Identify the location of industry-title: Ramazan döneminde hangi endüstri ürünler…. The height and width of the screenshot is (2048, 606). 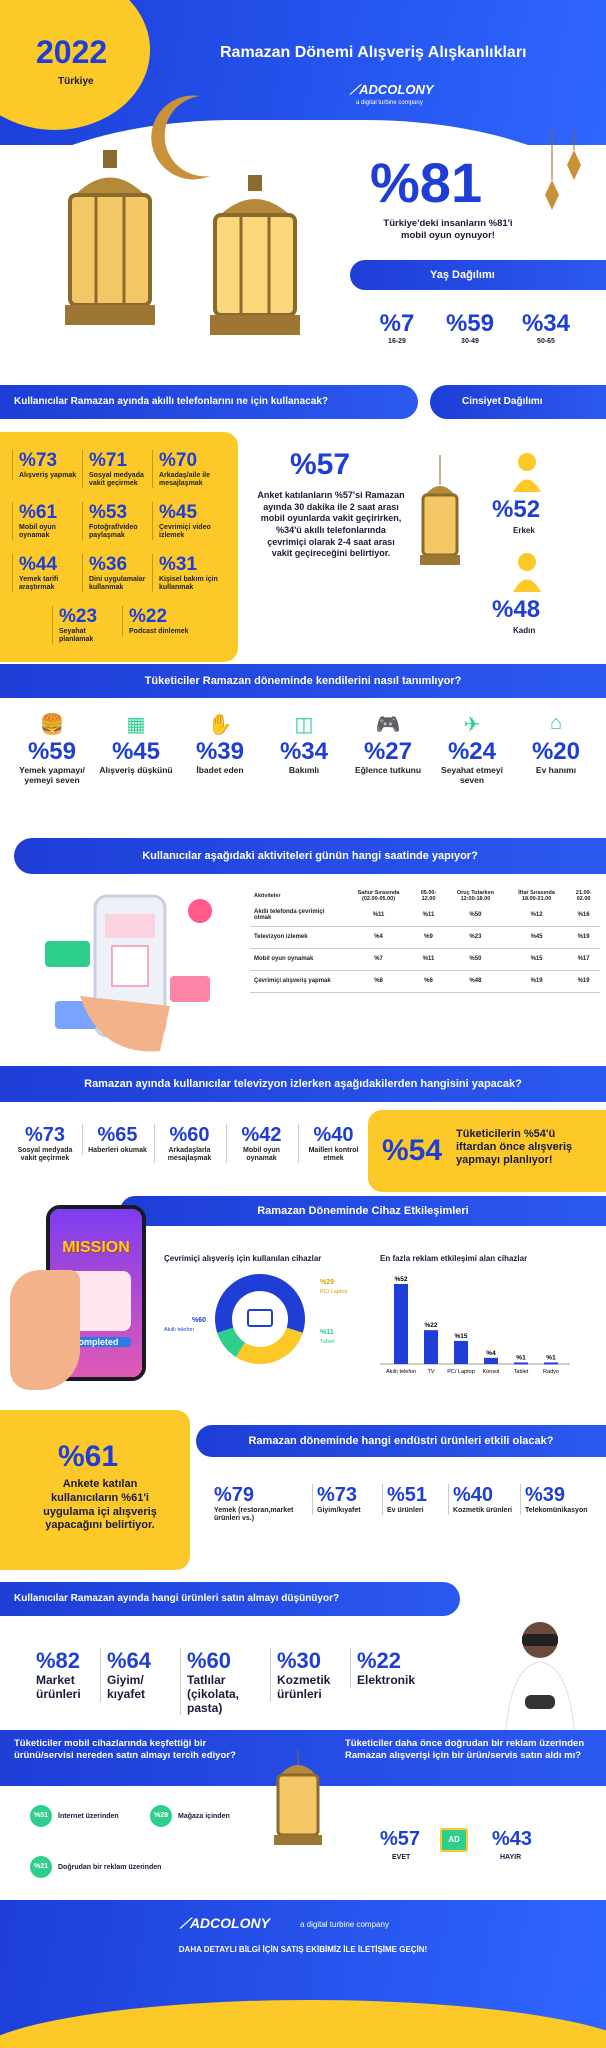
(401, 1441).